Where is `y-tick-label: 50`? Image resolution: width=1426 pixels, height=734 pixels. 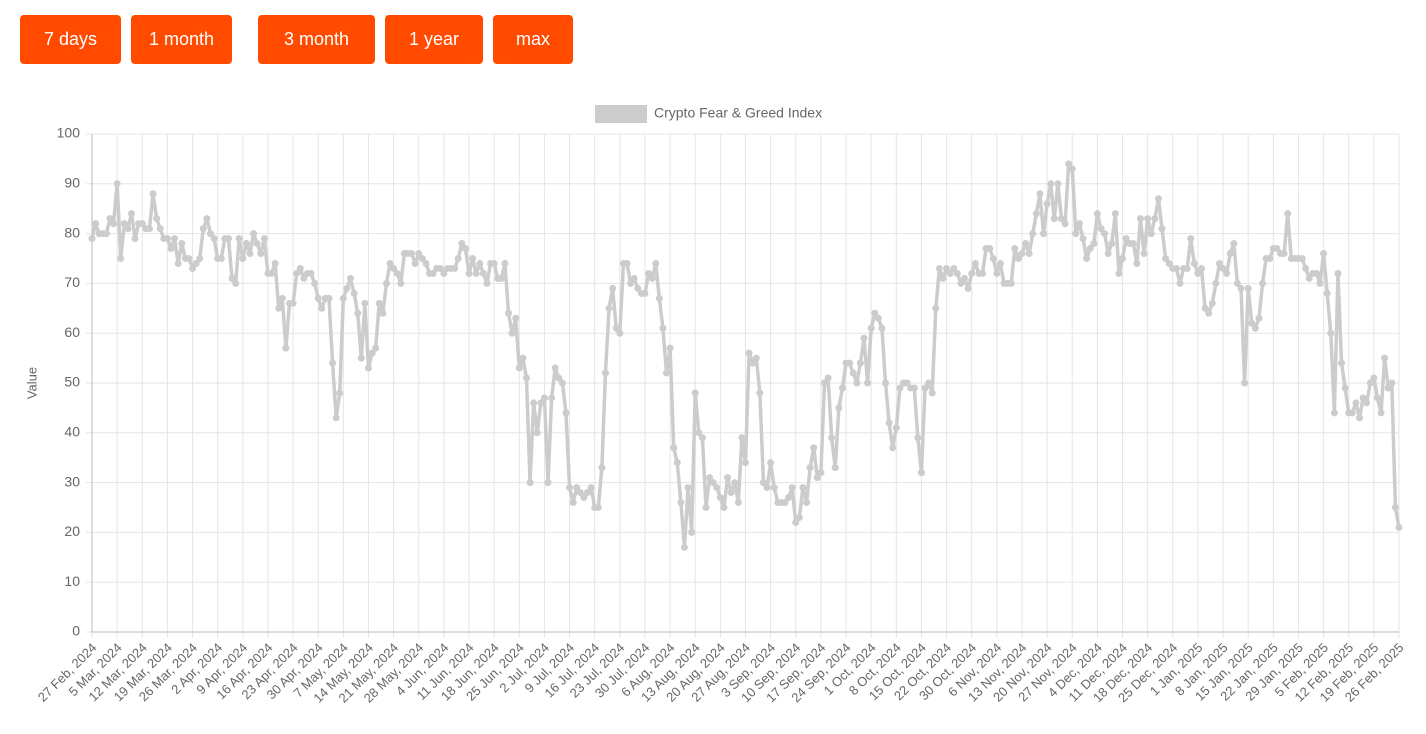
y-tick-label: 50 is located at coordinates (72, 382).